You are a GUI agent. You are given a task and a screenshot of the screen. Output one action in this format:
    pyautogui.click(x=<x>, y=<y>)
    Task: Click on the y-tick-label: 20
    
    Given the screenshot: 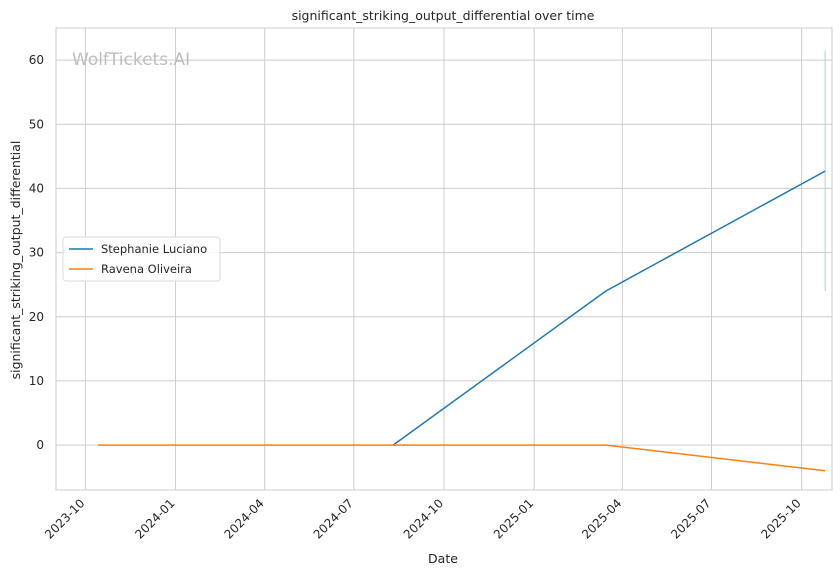 What is the action you would take?
    pyautogui.click(x=36, y=317)
    